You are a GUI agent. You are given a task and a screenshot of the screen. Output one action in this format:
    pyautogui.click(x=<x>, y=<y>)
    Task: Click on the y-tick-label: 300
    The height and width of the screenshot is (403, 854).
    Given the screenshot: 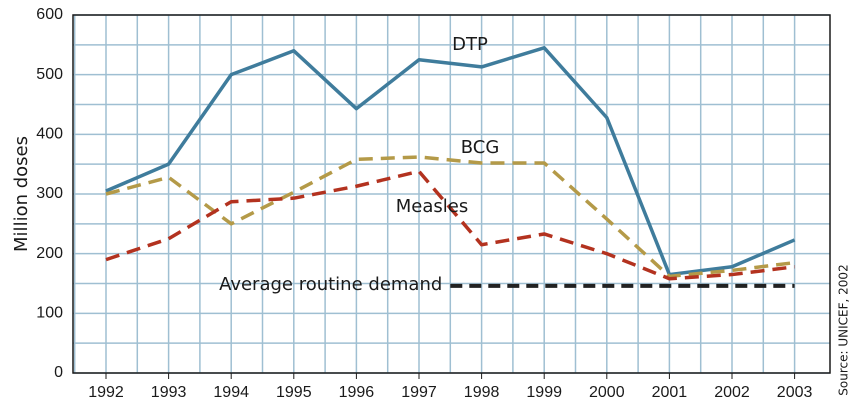 What is the action you would take?
    pyautogui.click(x=49, y=193)
    